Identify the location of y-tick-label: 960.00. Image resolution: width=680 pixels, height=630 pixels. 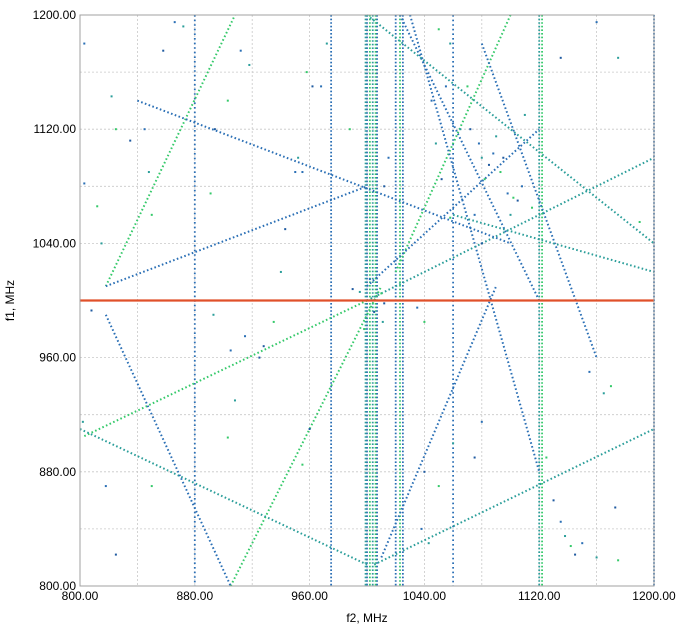
(57, 358).